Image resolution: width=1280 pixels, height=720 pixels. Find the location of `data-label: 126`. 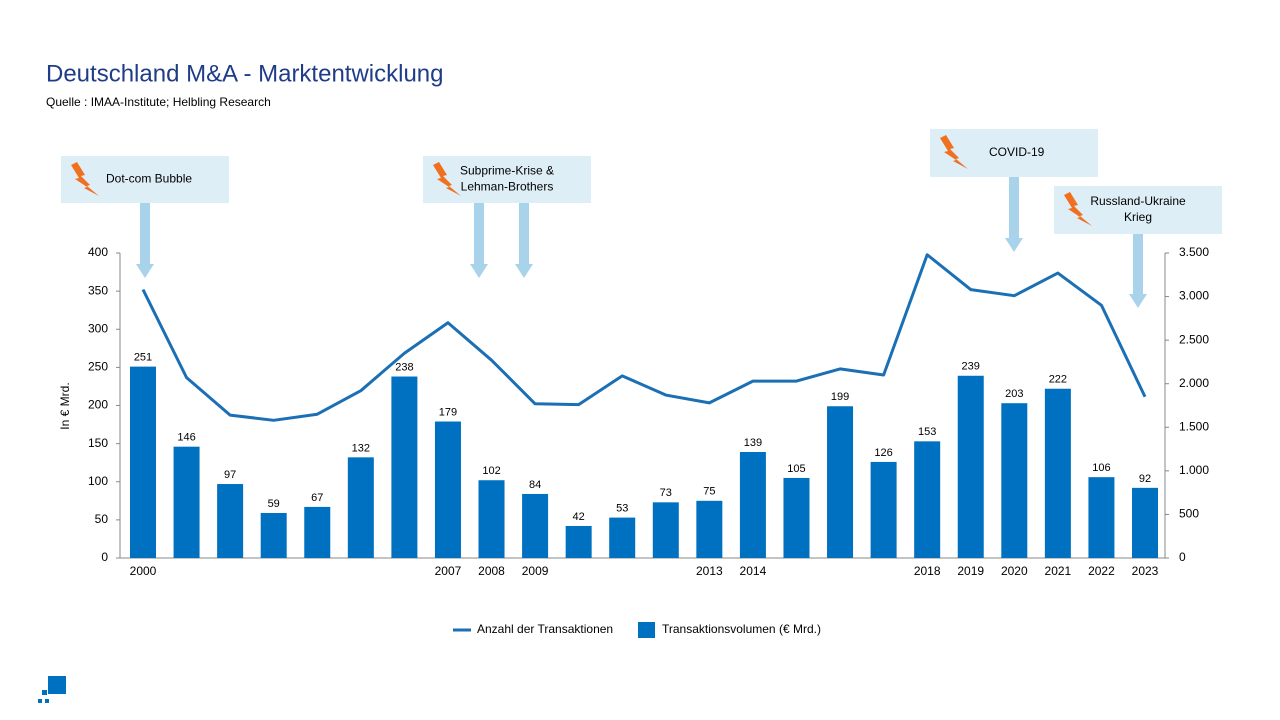

data-label: 126 is located at coordinates (883, 453).